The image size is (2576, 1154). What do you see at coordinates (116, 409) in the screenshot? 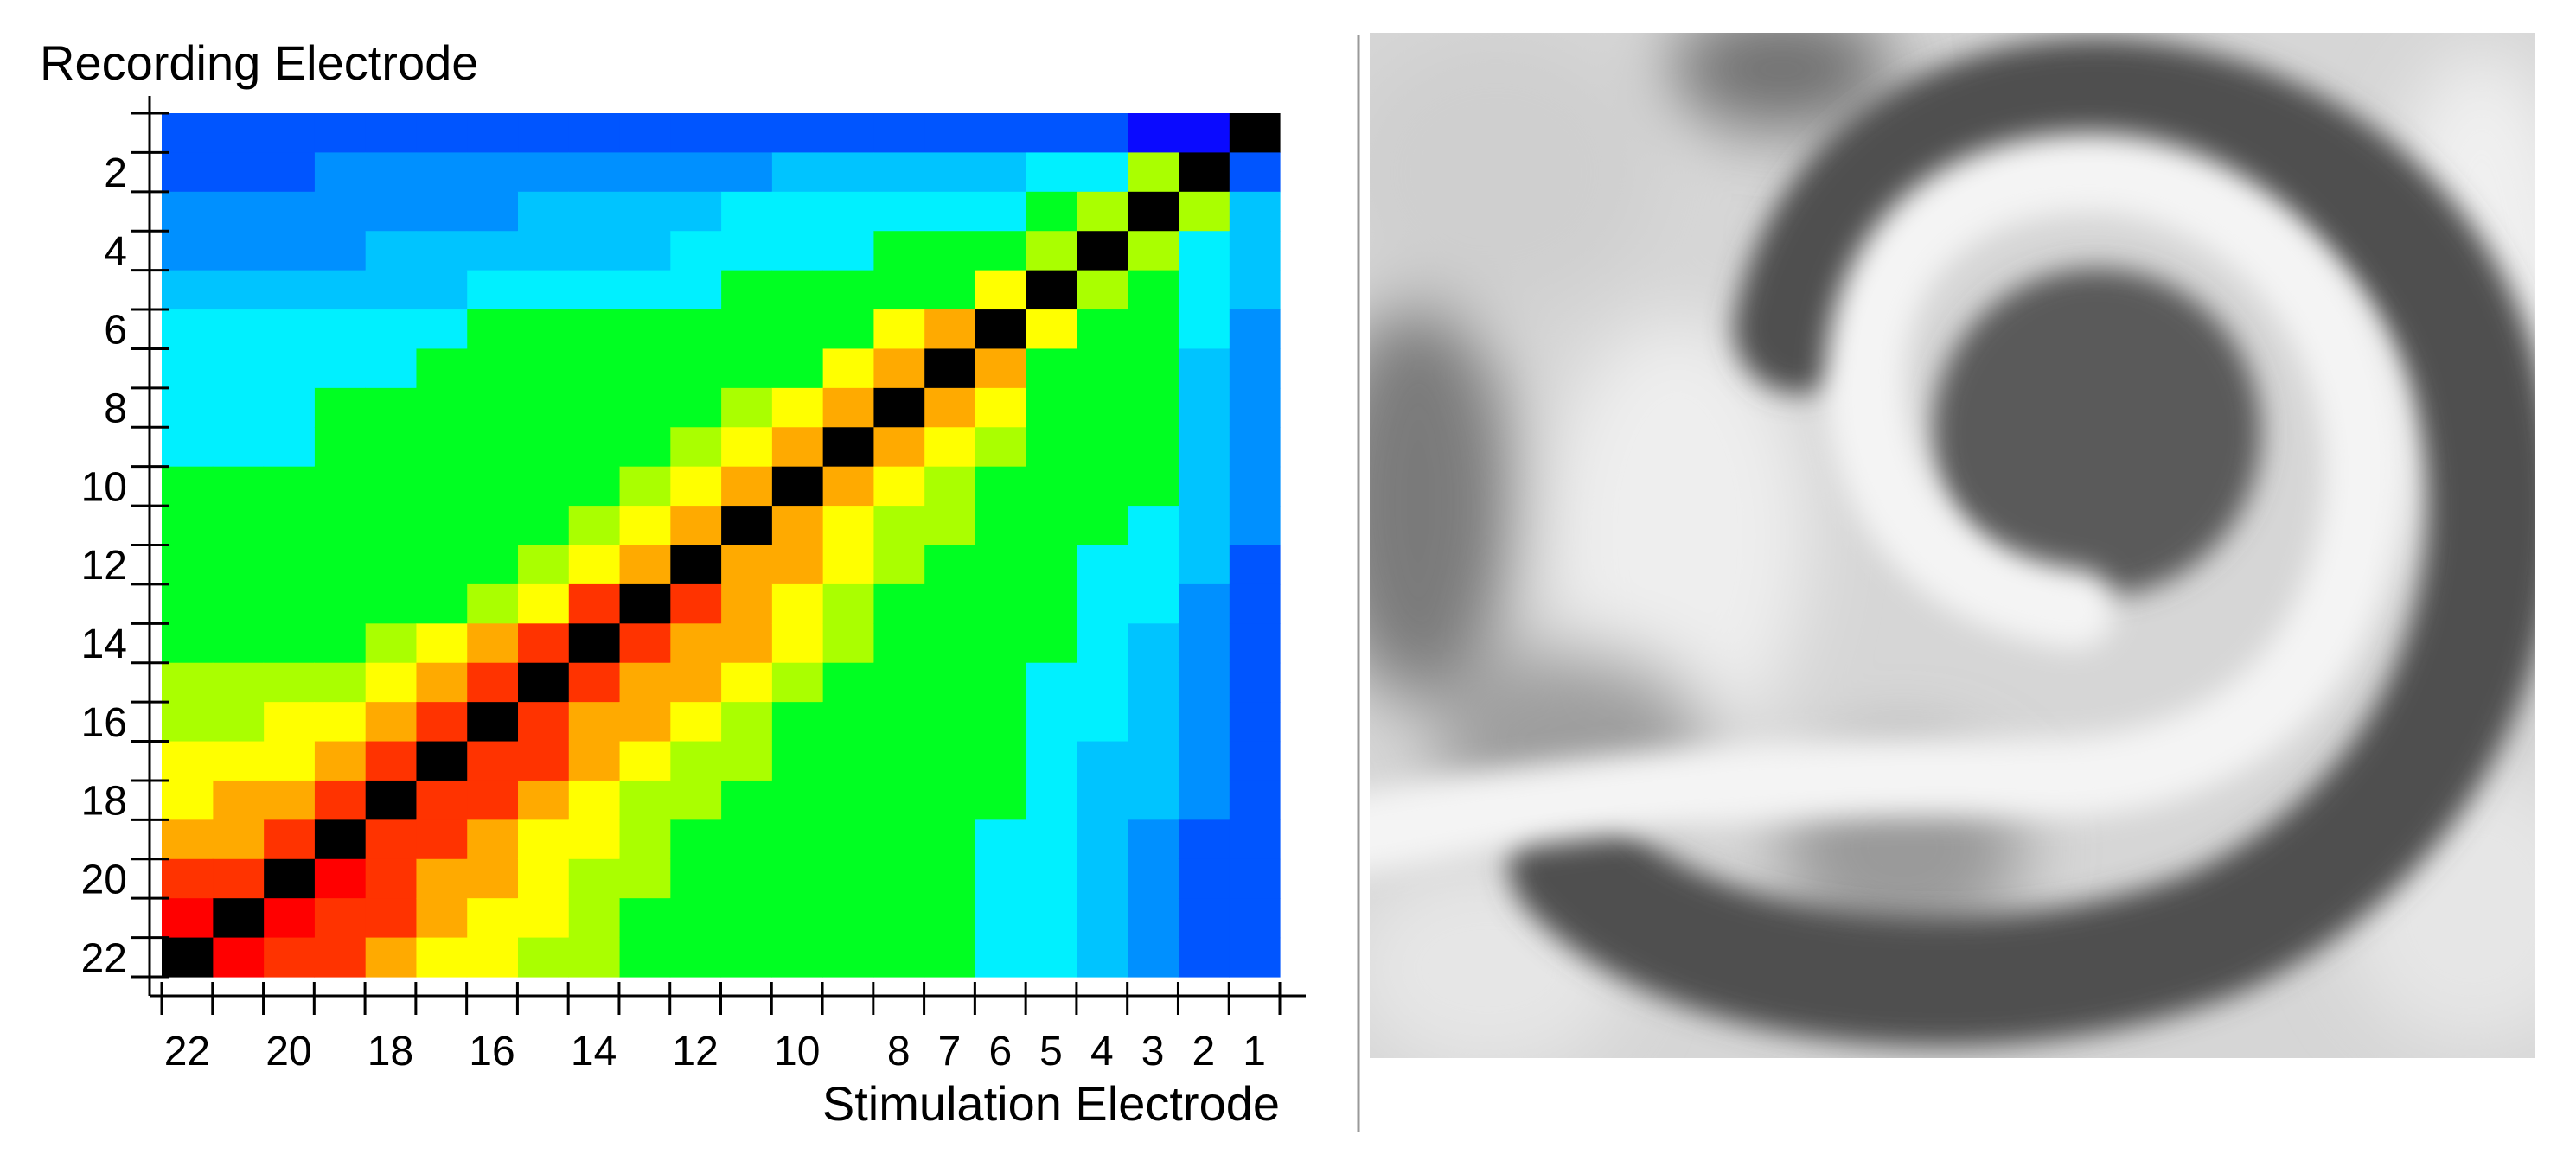
I see `y-tick-label: 8` at bounding box center [116, 409].